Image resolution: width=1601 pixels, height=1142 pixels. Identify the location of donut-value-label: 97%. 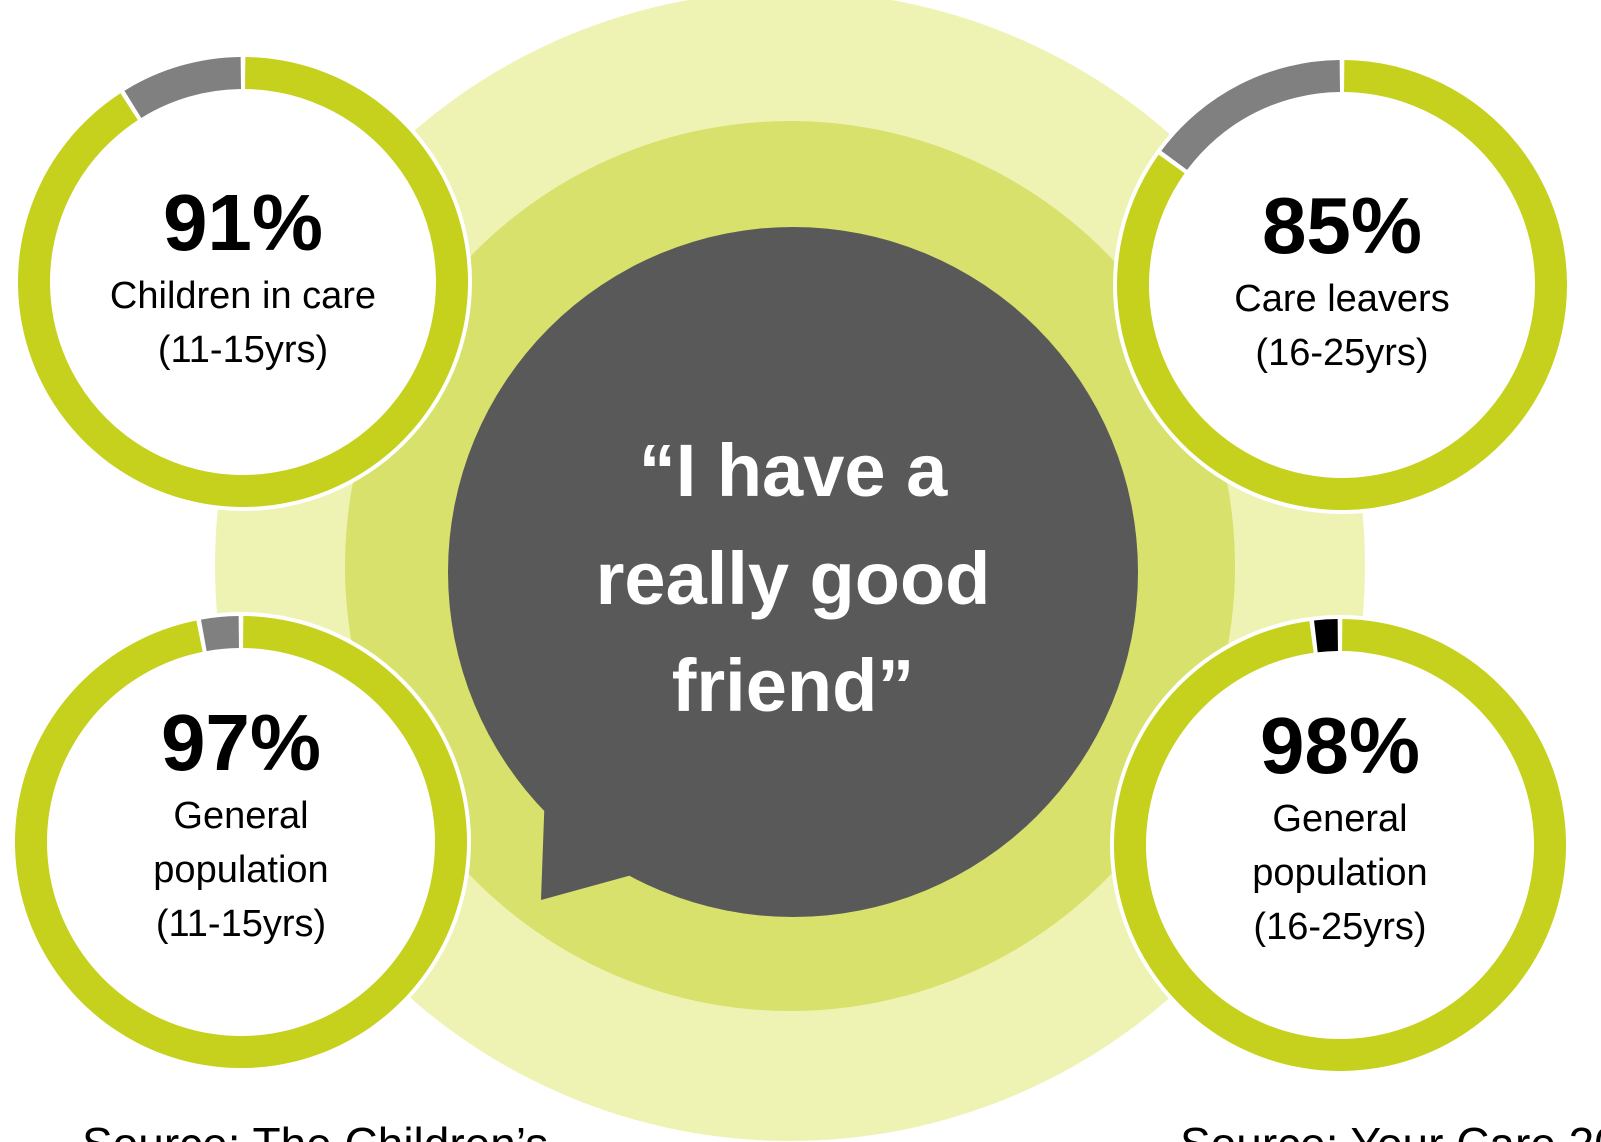
(241, 742).